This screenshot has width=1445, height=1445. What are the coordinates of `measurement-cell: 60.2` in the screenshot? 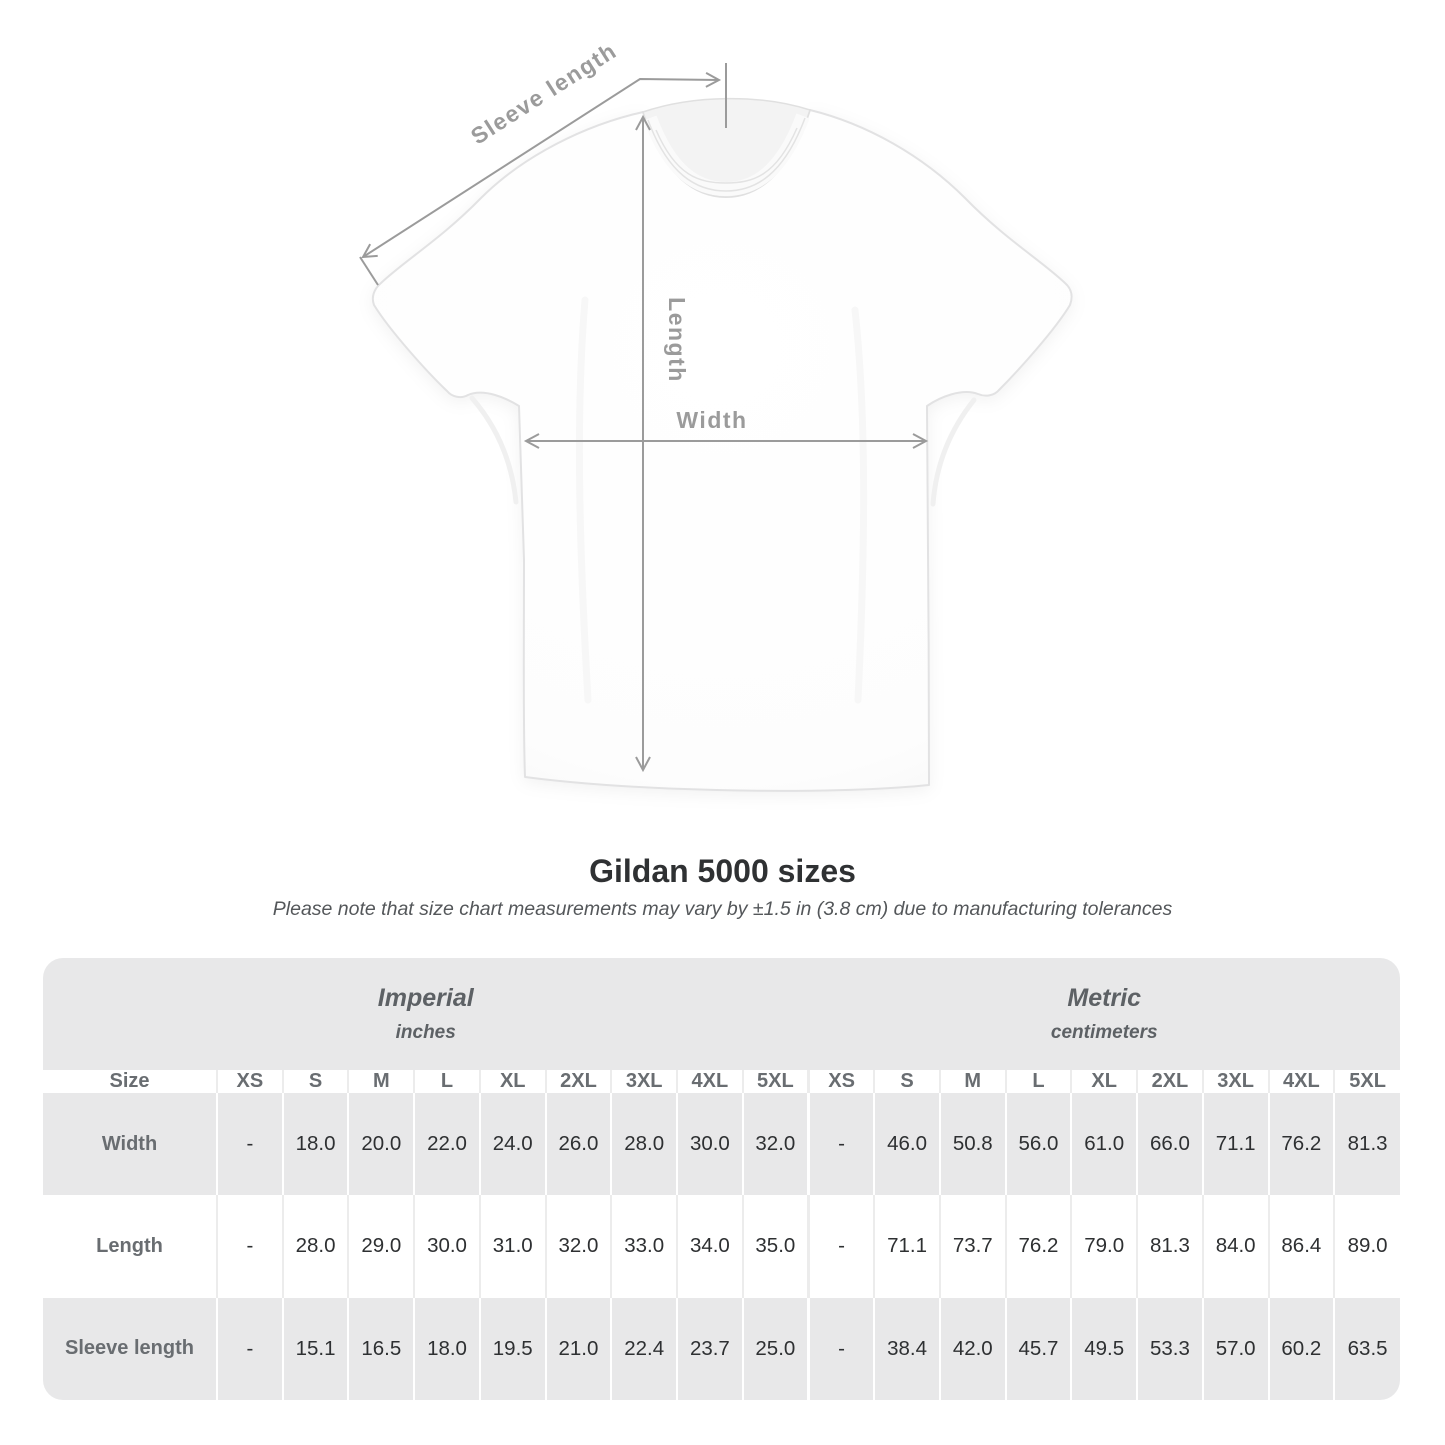 It's located at (1301, 1348).